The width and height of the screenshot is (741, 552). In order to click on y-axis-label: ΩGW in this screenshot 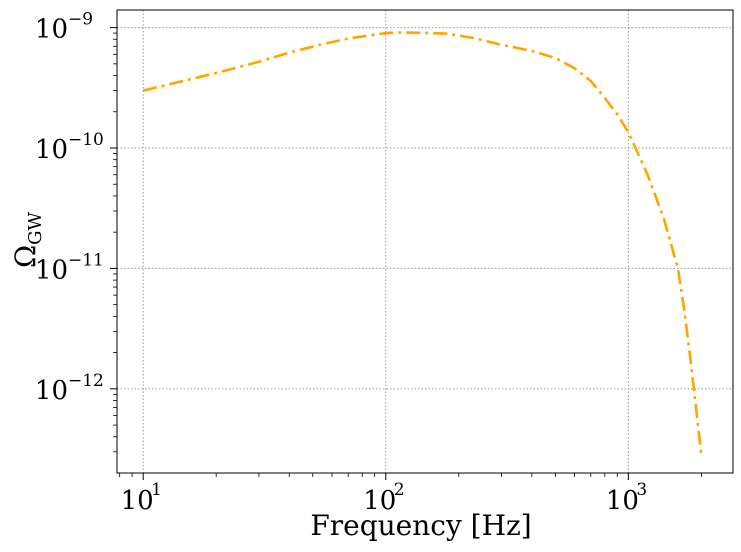, I will do `click(27, 239)`.